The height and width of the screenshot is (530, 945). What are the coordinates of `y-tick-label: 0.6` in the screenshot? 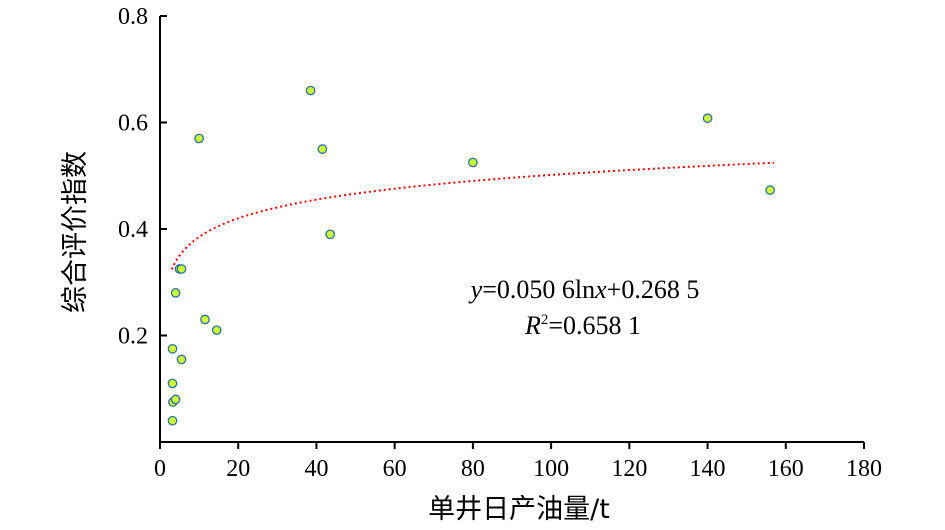 It's located at (133, 124).